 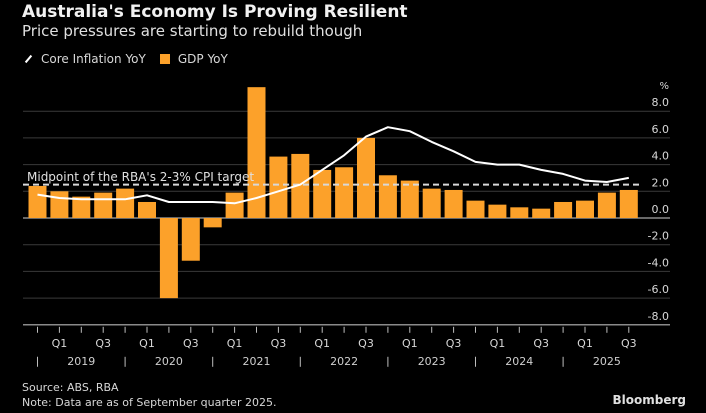 What do you see at coordinates (202, 59) in the screenshot?
I see `legend-label-gdp: GDP YoY` at bounding box center [202, 59].